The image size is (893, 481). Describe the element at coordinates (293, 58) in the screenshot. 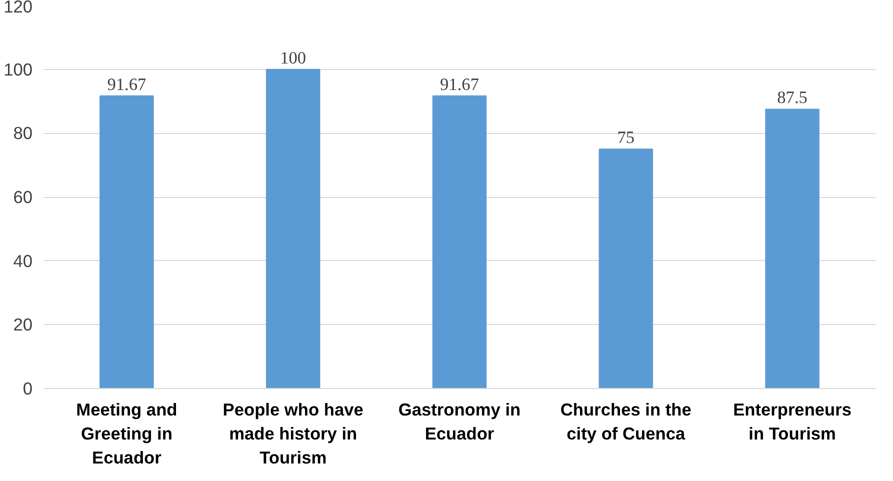

I see `data-label: 100` at that location.